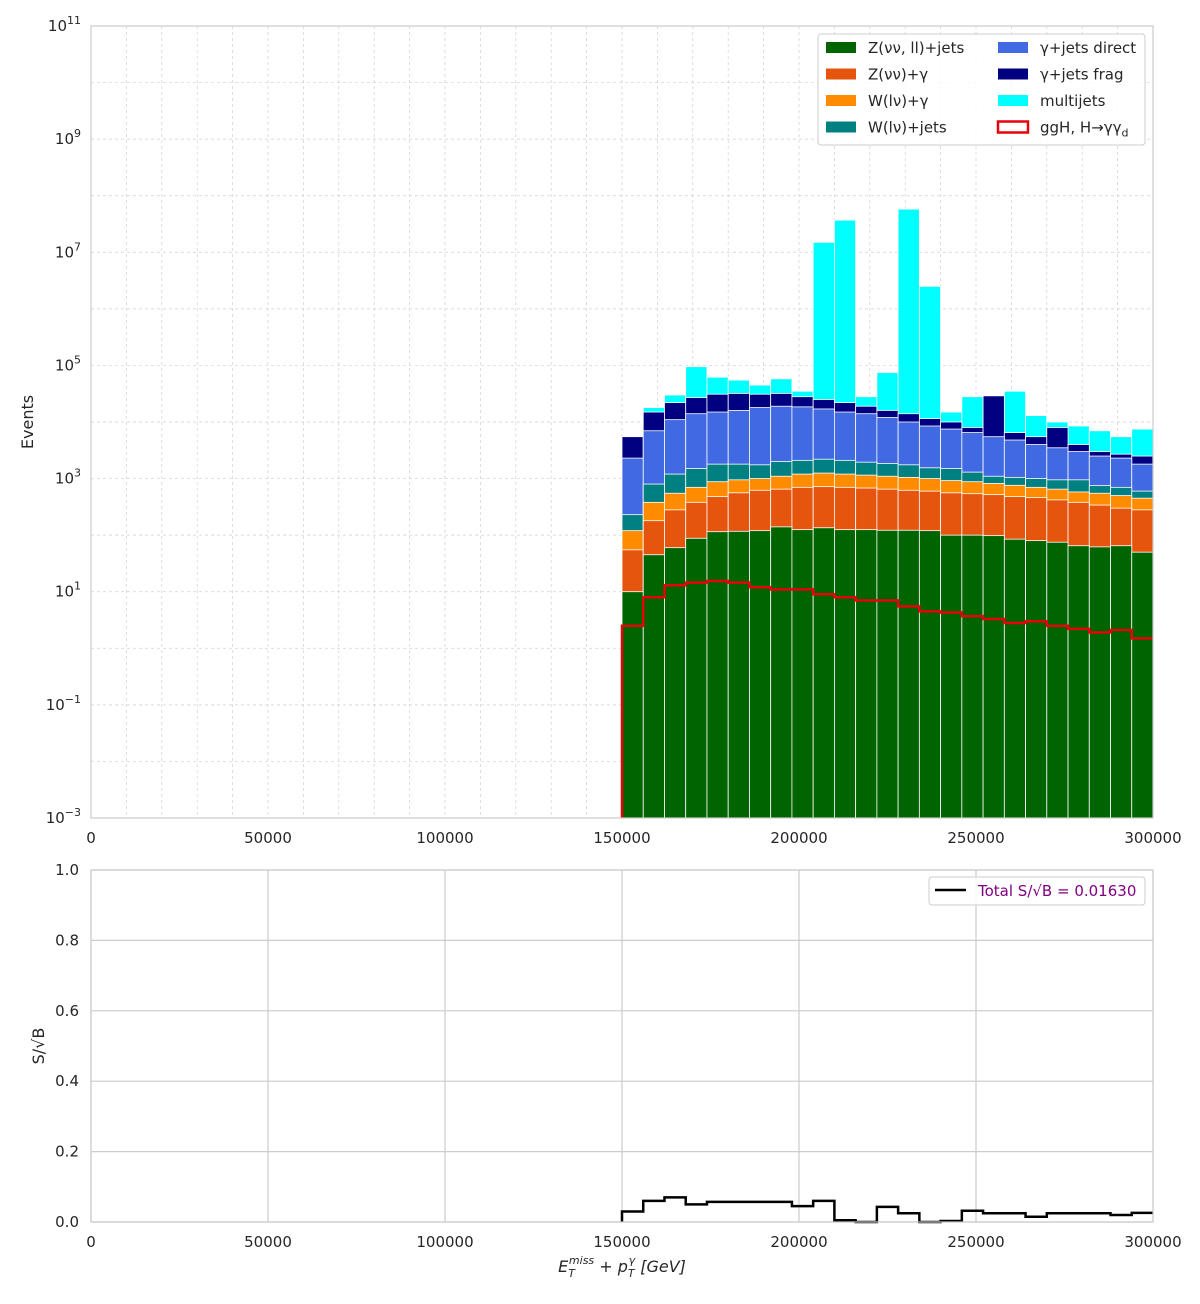 The image size is (1200, 1304). I want to click on bottom-x-tick-label: 300000, so click(1152, 1242).